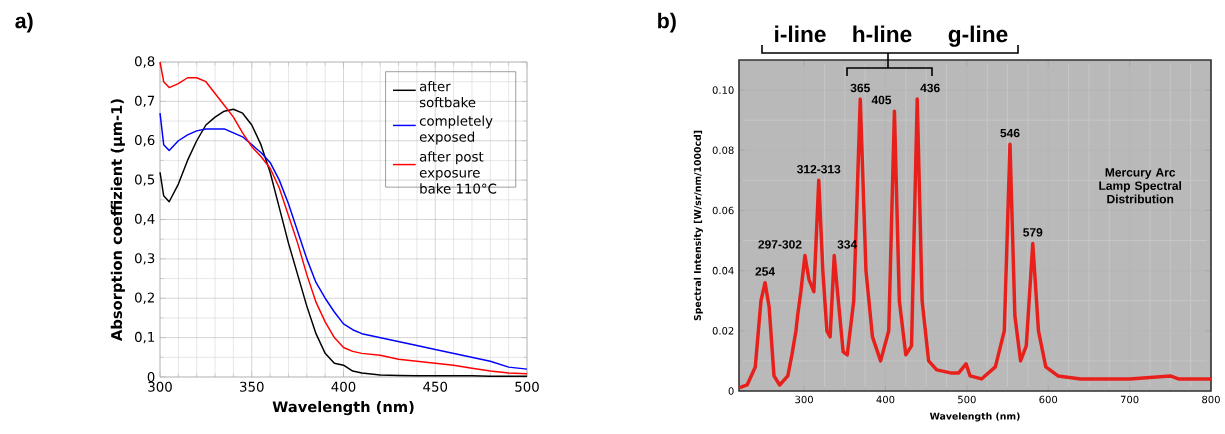  What do you see at coordinates (819, 169) in the screenshot?
I see `annotation: 312-313` at bounding box center [819, 169].